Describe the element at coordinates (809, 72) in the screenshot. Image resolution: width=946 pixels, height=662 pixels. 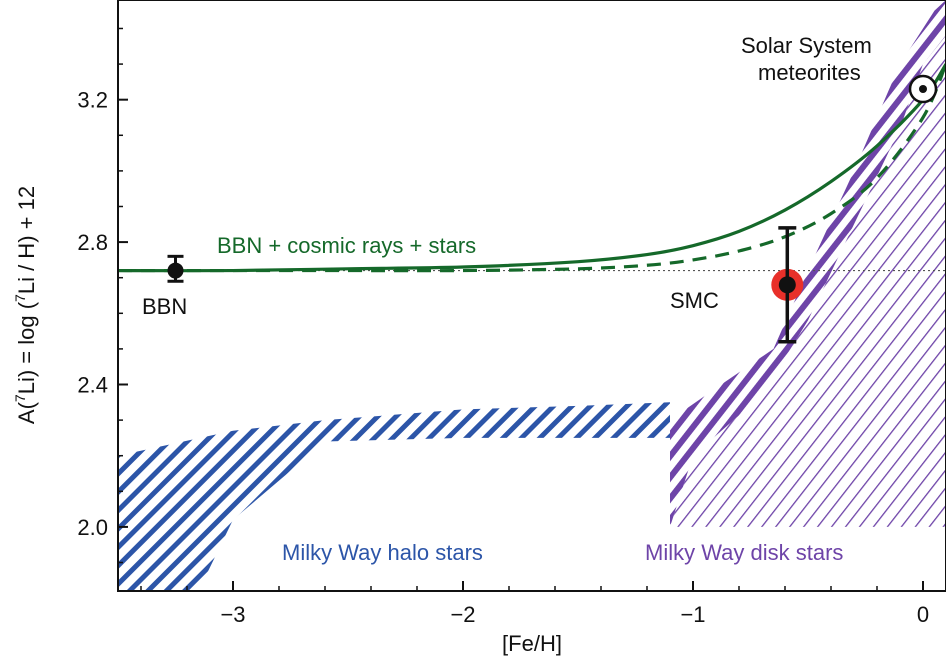
I see `annotation-meteorites: meteorites` at that location.